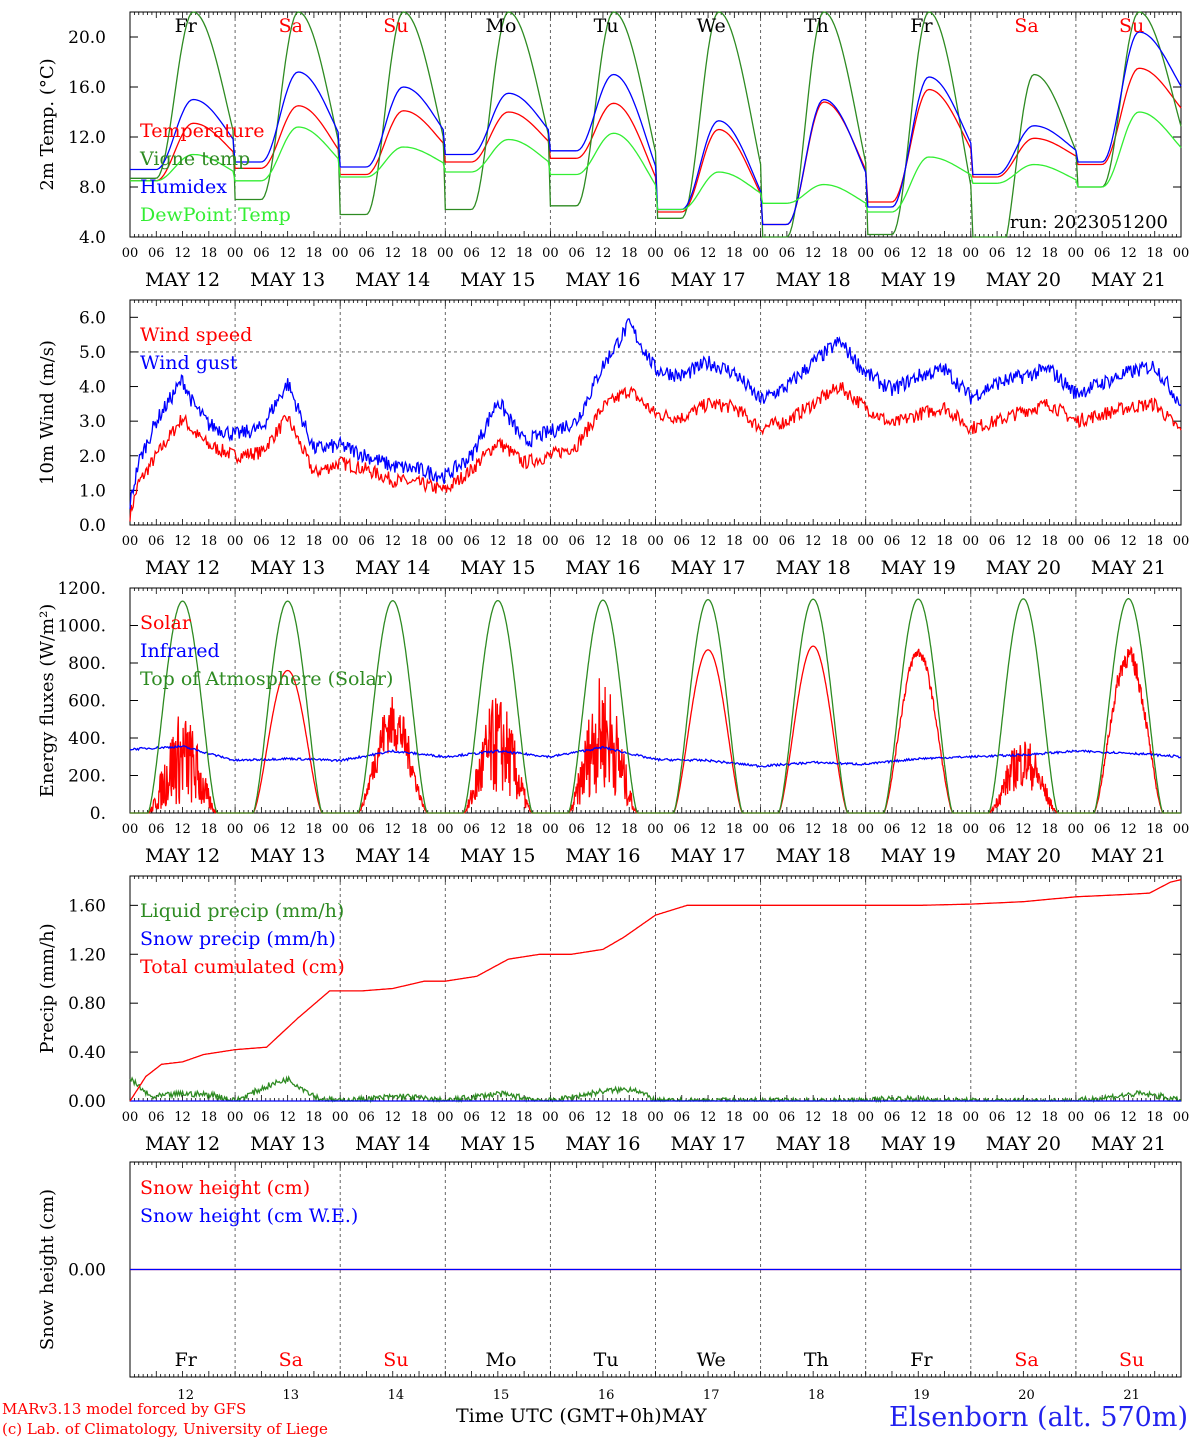 This screenshot has height=1440, width=1194. I want to click on legend-entry: Wind gust, so click(189, 363).